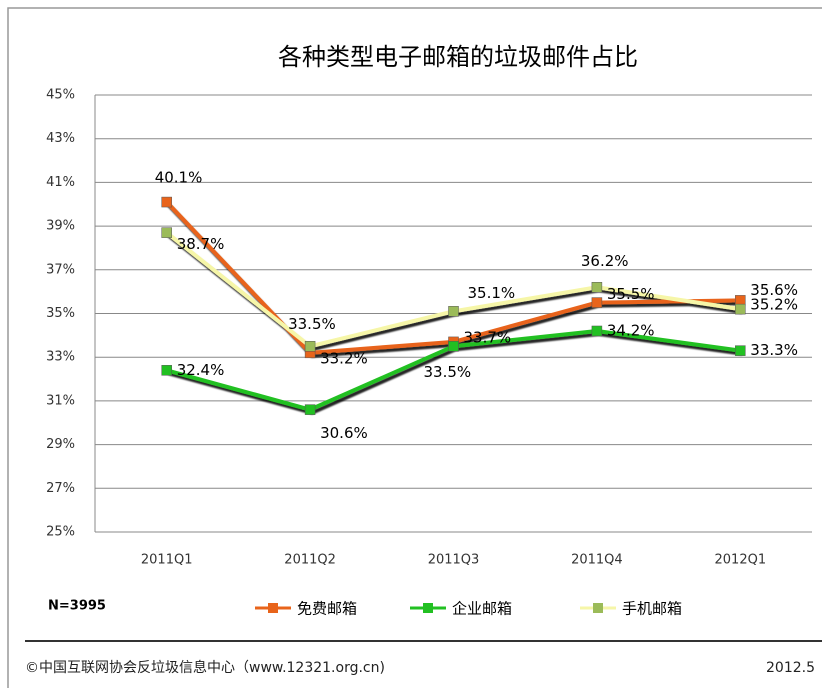  Describe the element at coordinates (488, 337) in the screenshot. I see `data-label: 33.7%` at that location.